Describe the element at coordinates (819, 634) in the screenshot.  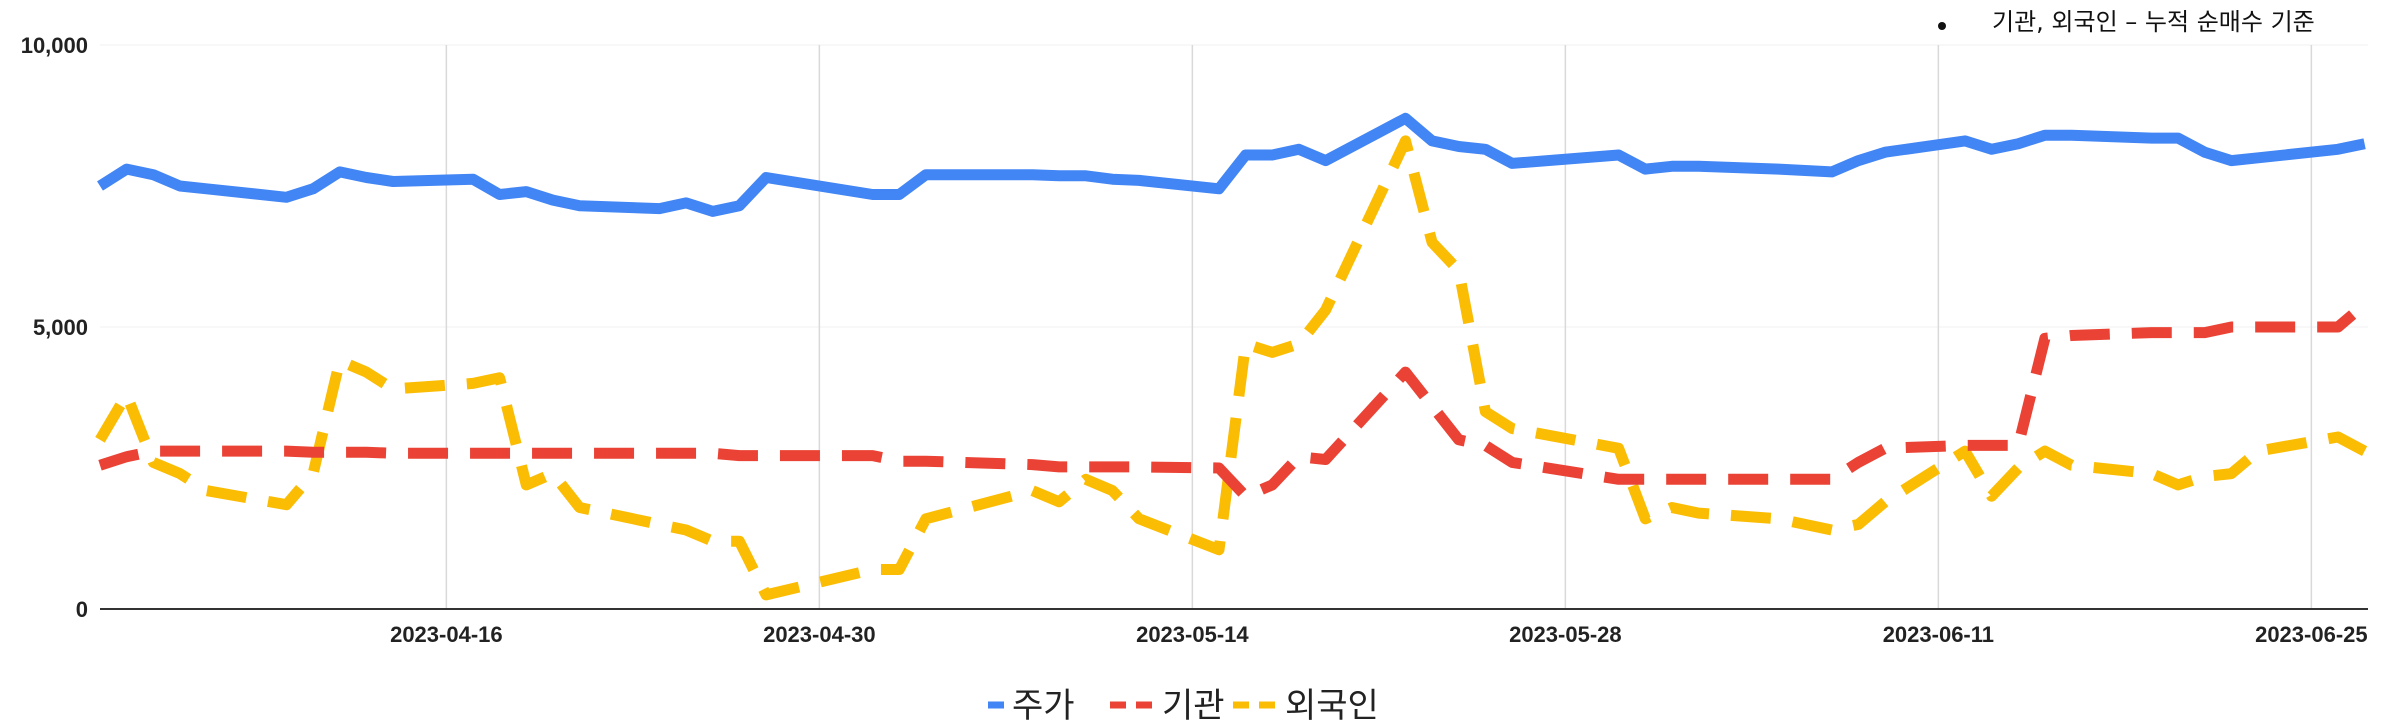
I see `x-tick-label: 2023-04-30` at that location.